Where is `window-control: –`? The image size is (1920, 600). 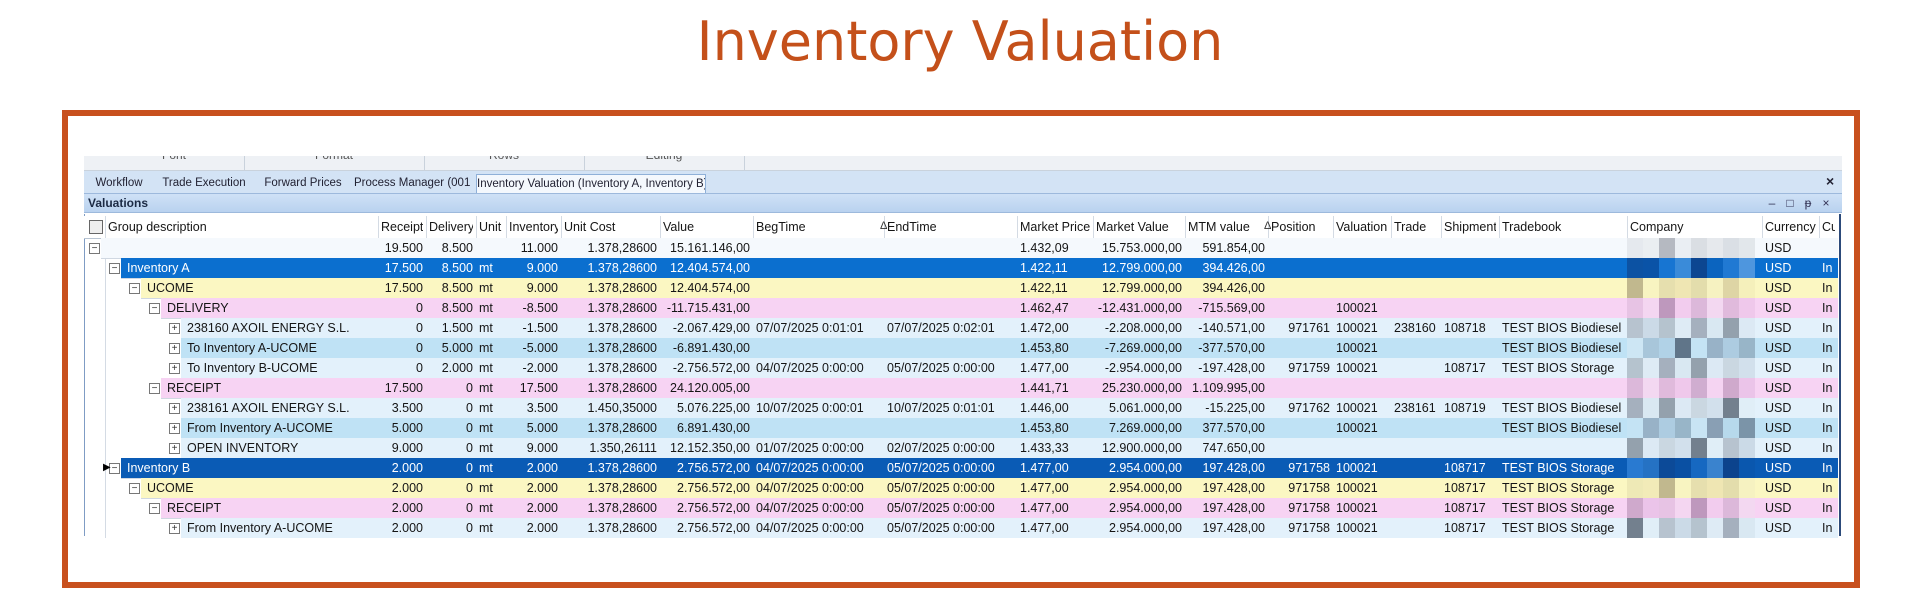
window-control: – is located at coordinates (1772, 203).